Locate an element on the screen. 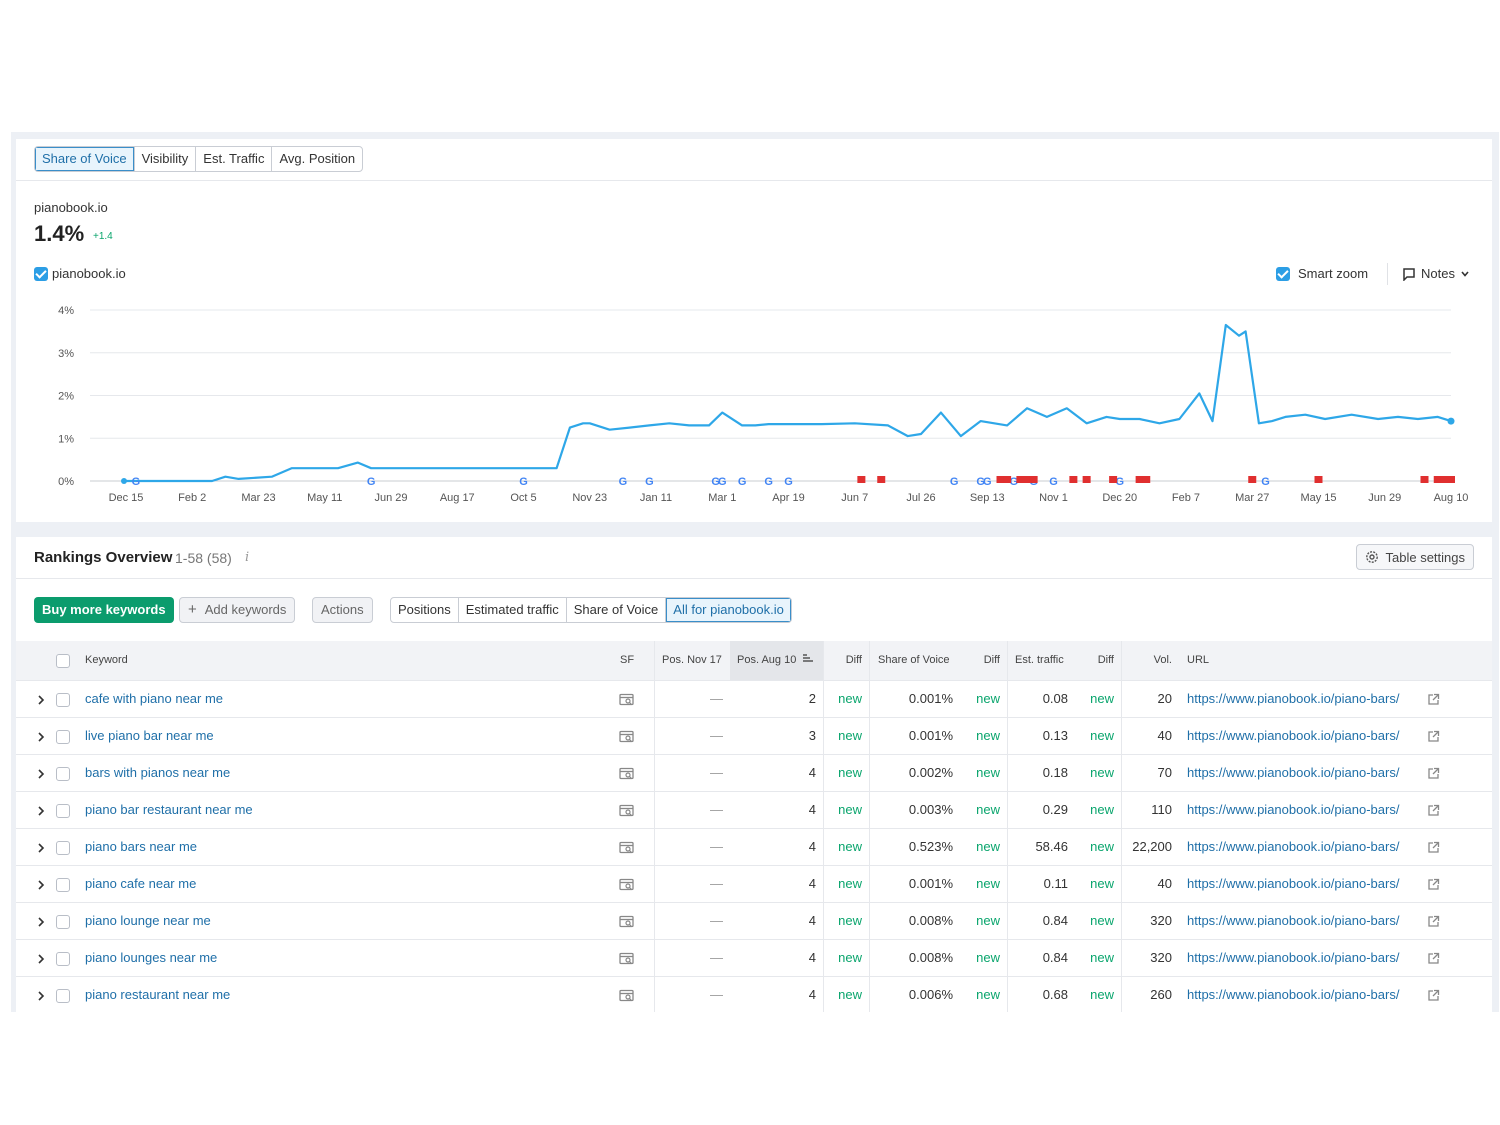 This screenshot has width=1500, height=1125. table-settings-button: Table settings is located at coordinates (1414, 557).